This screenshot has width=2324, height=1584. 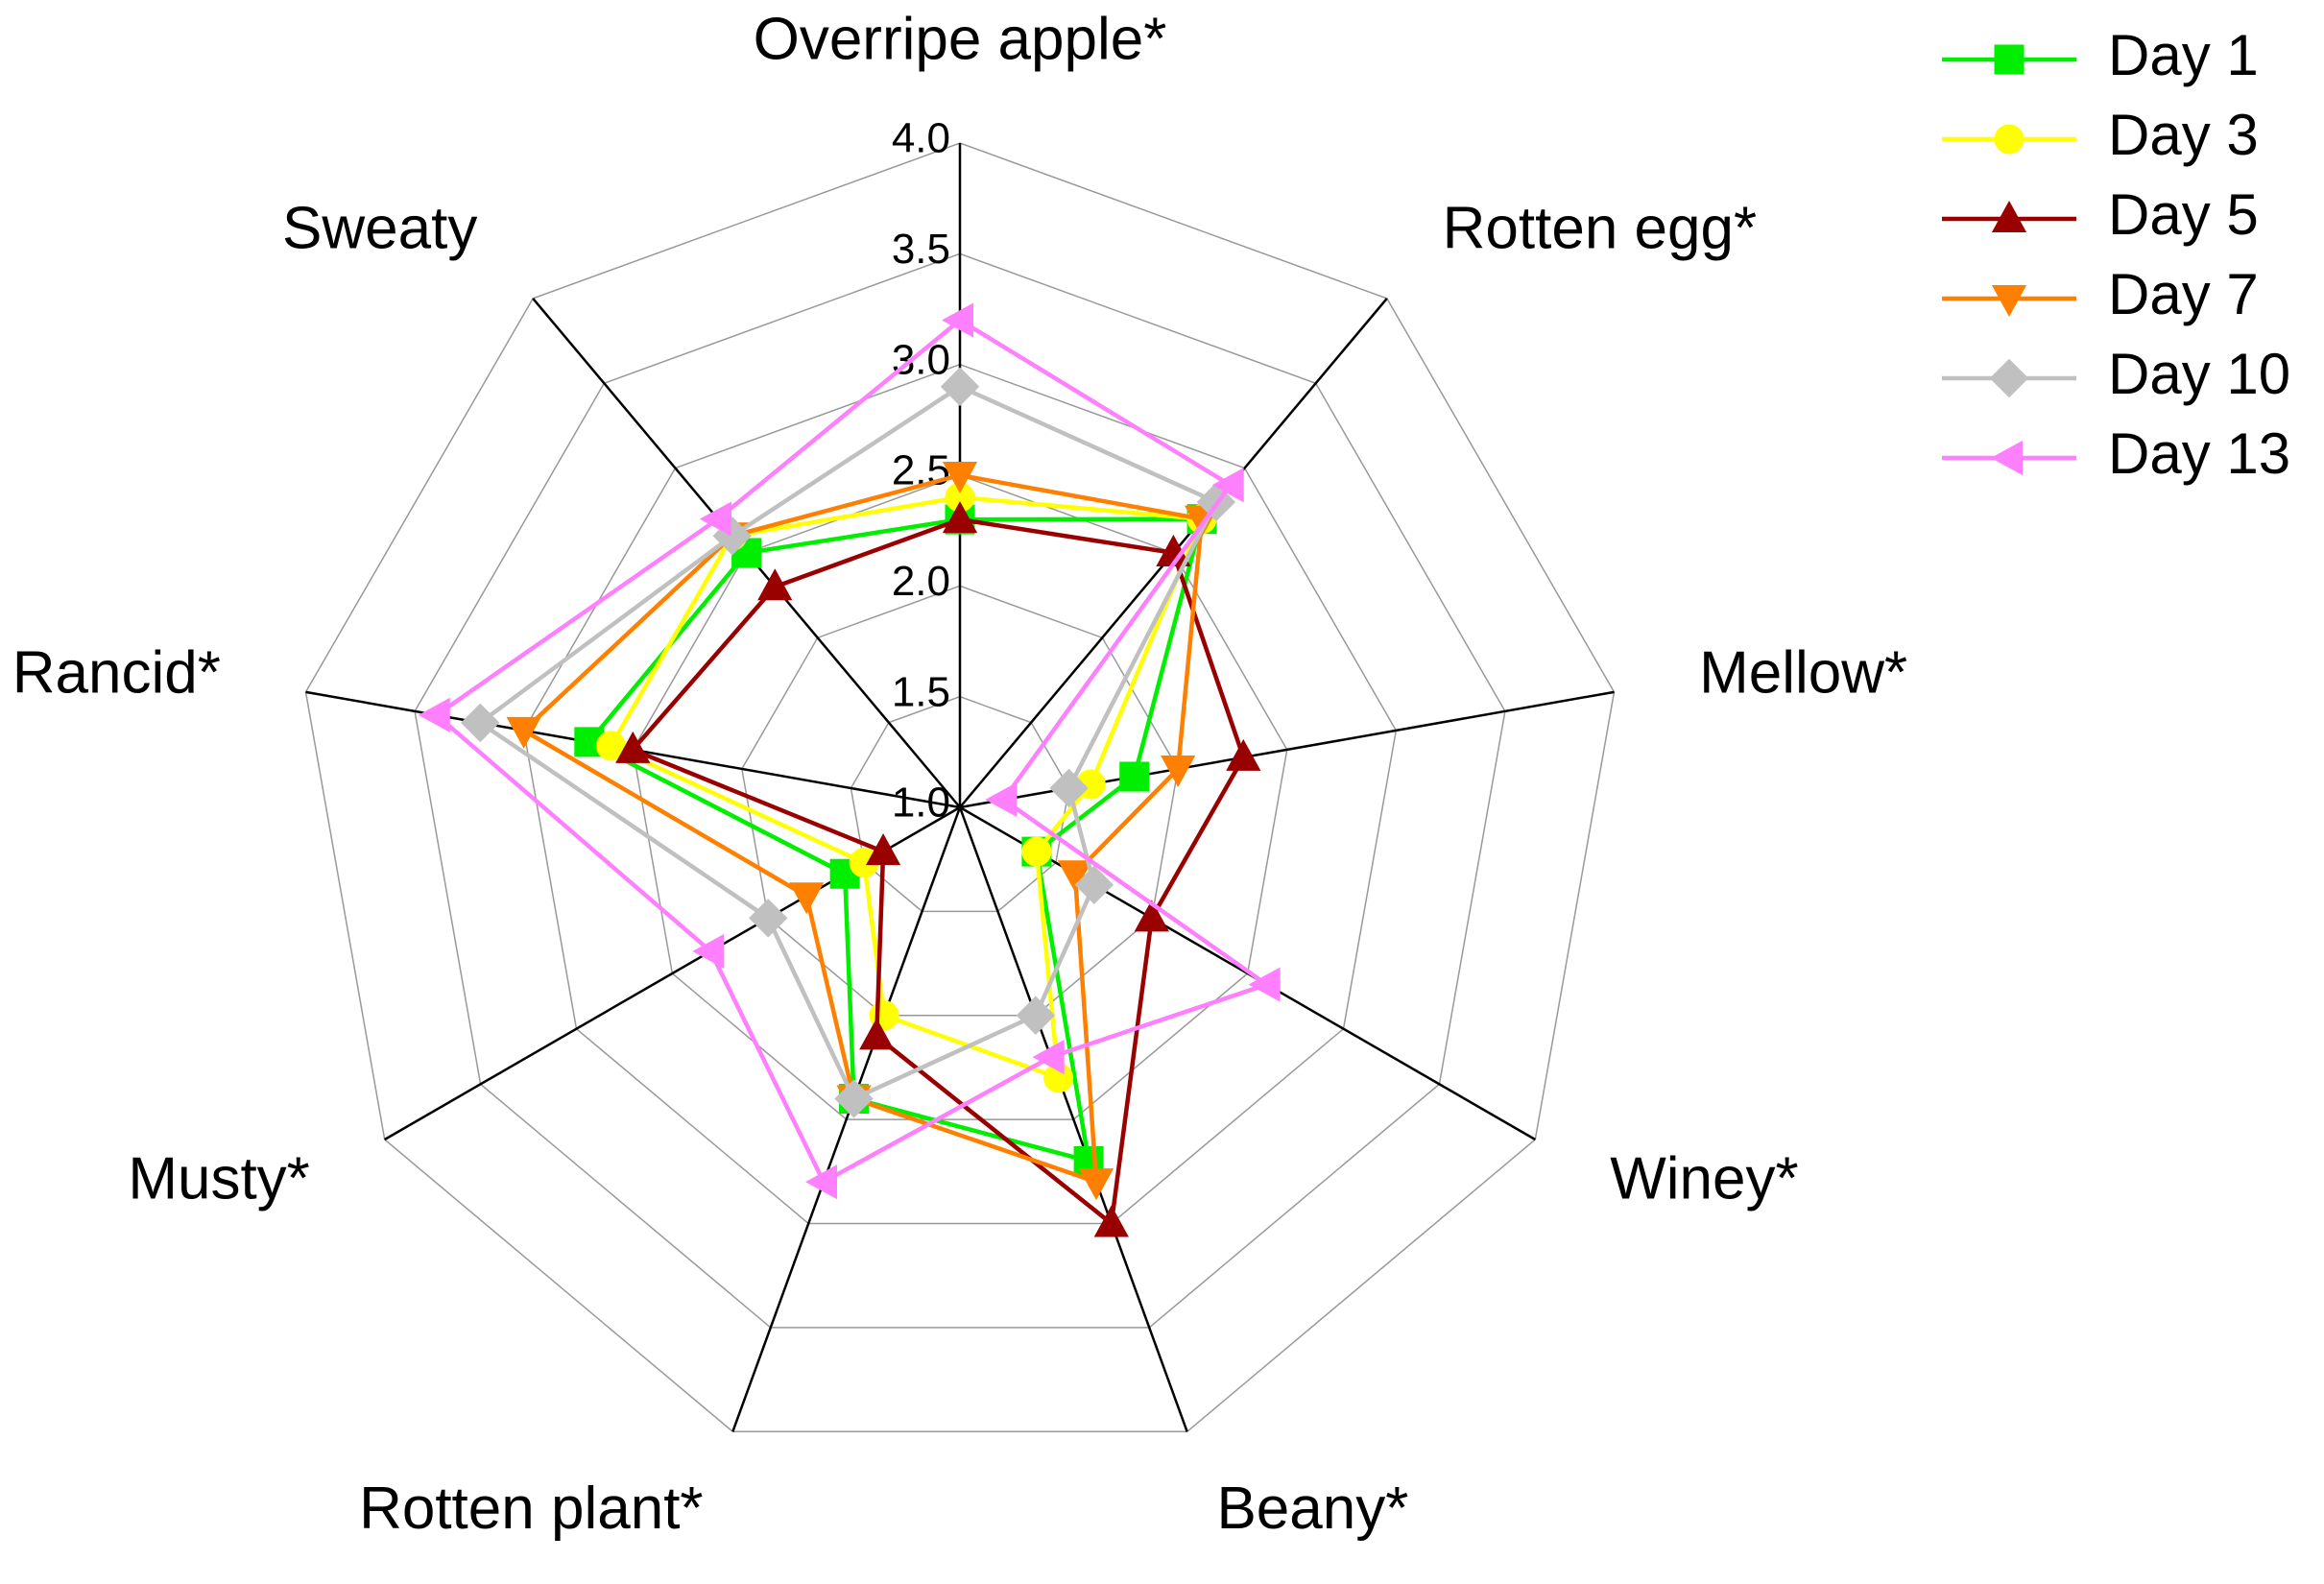 What do you see at coordinates (379, 228) in the screenshot?
I see `category-label: Sweaty` at bounding box center [379, 228].